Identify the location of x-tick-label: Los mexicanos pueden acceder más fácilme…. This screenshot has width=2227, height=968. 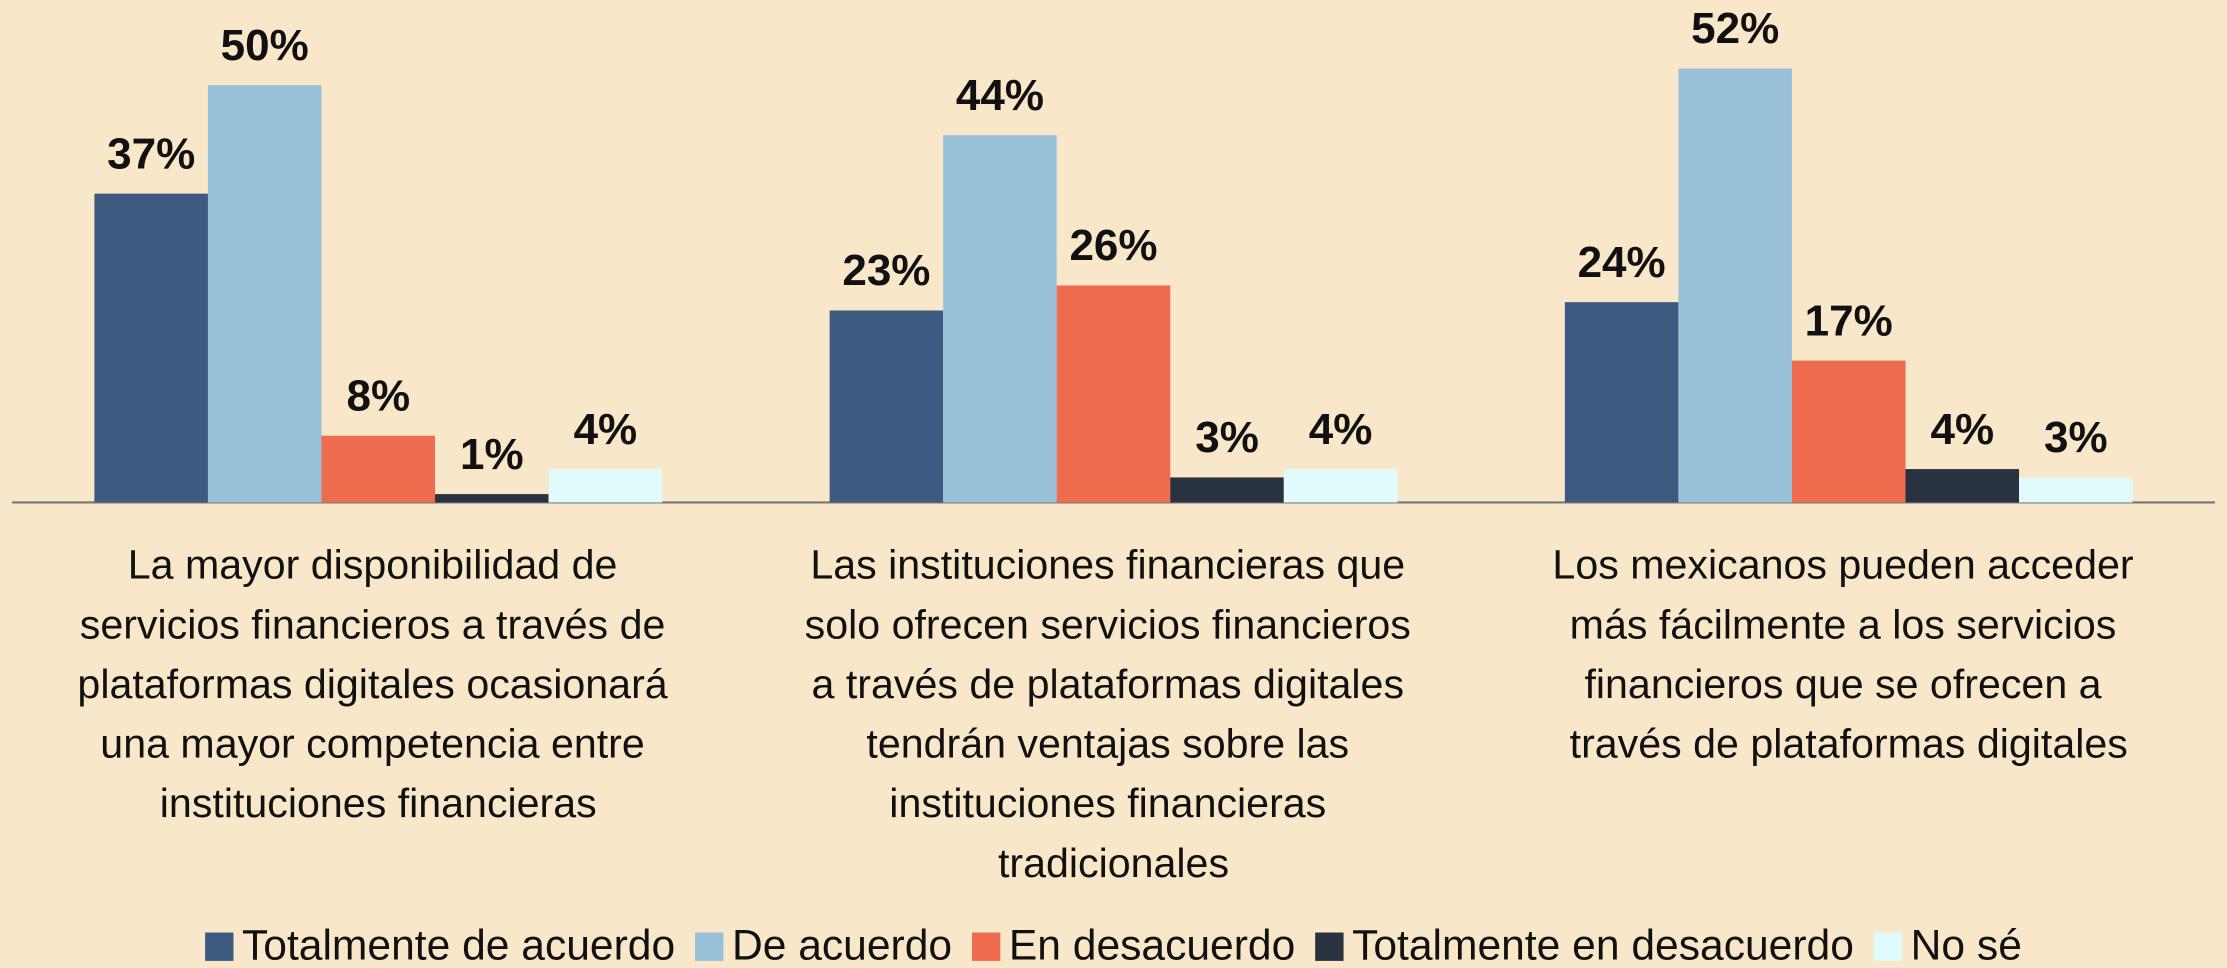
(1848, 654).